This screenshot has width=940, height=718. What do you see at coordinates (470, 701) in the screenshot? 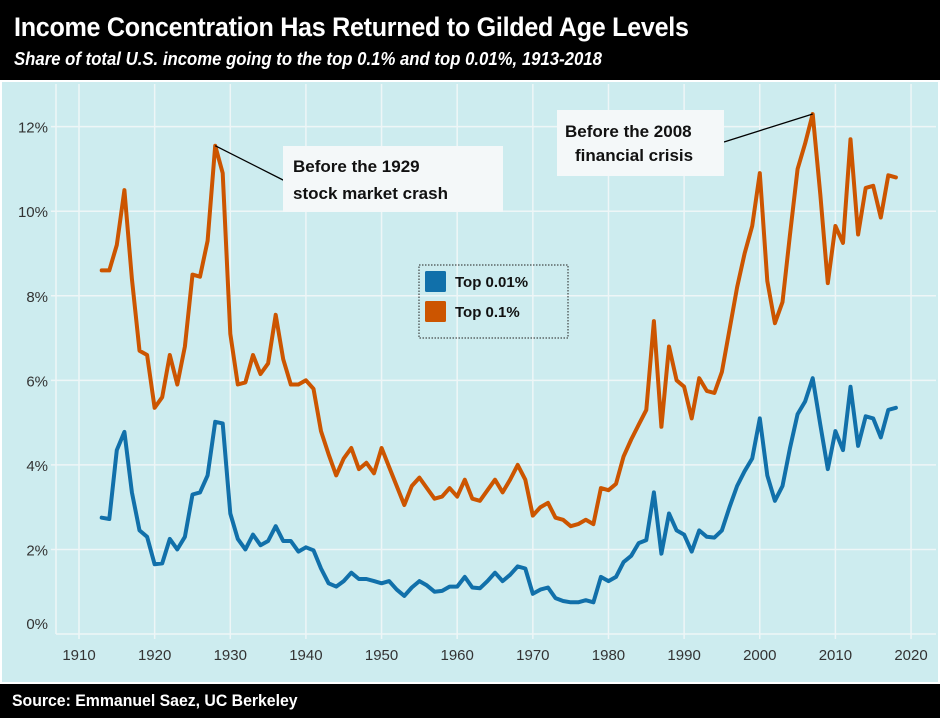
I see `footer-bar: Source: Emmanuel Saez, UC Berkeley` at bounding box center [470, 701].